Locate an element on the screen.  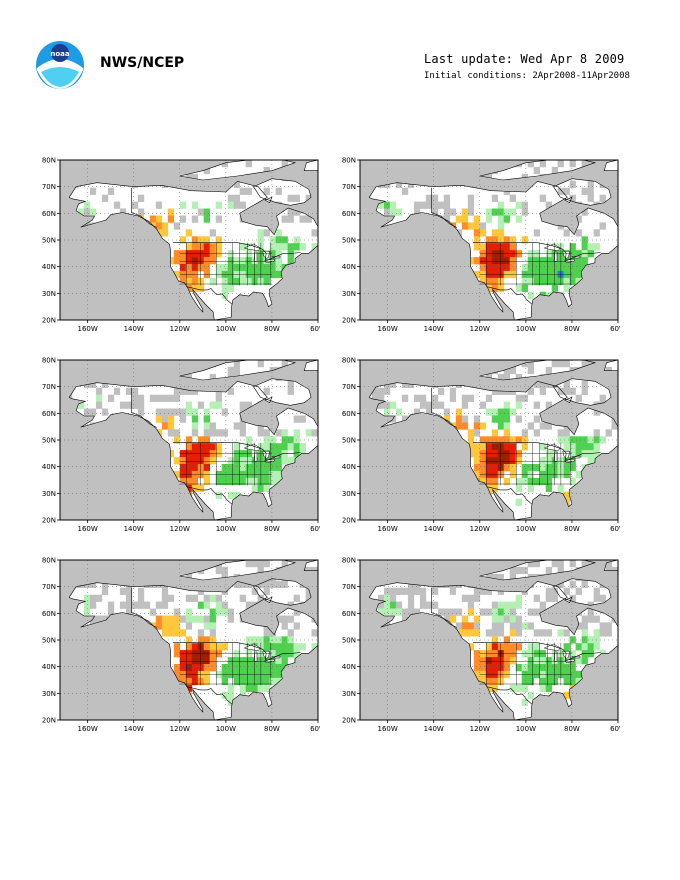
agency-title: NWS/NCEP is located at coordinates (142, 63).